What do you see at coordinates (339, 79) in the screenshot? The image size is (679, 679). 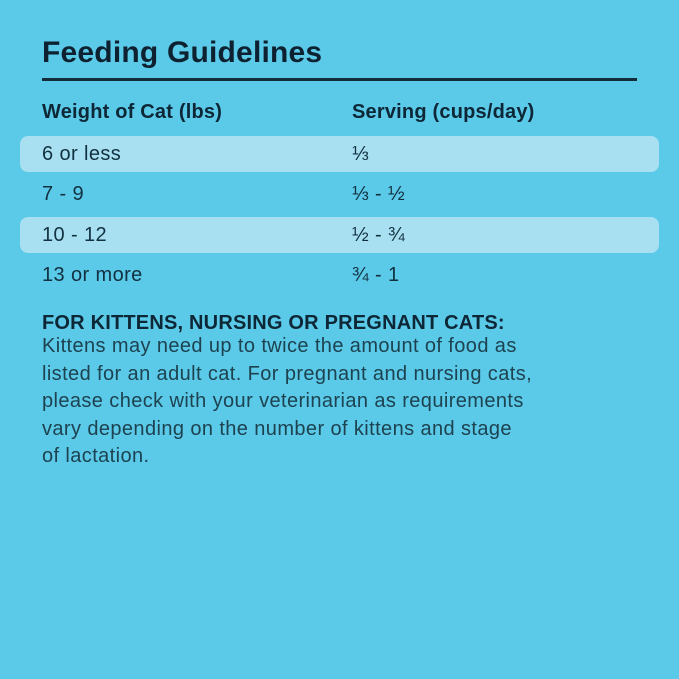 I see `title-underline` at bounding box center [339, 79].